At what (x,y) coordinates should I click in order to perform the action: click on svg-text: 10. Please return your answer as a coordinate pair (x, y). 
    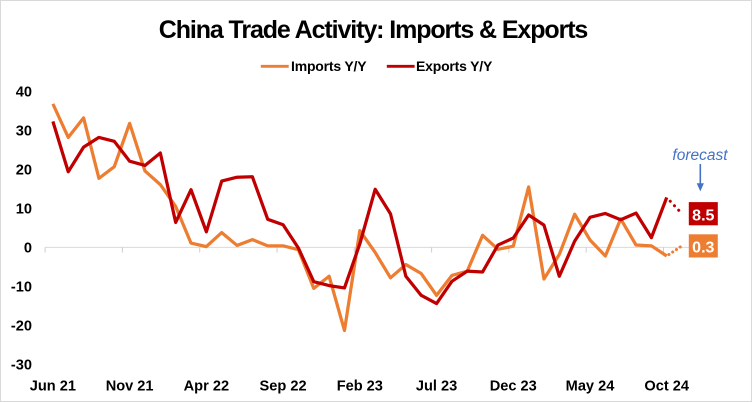
    Looking at the image, I should click on (24, 210).